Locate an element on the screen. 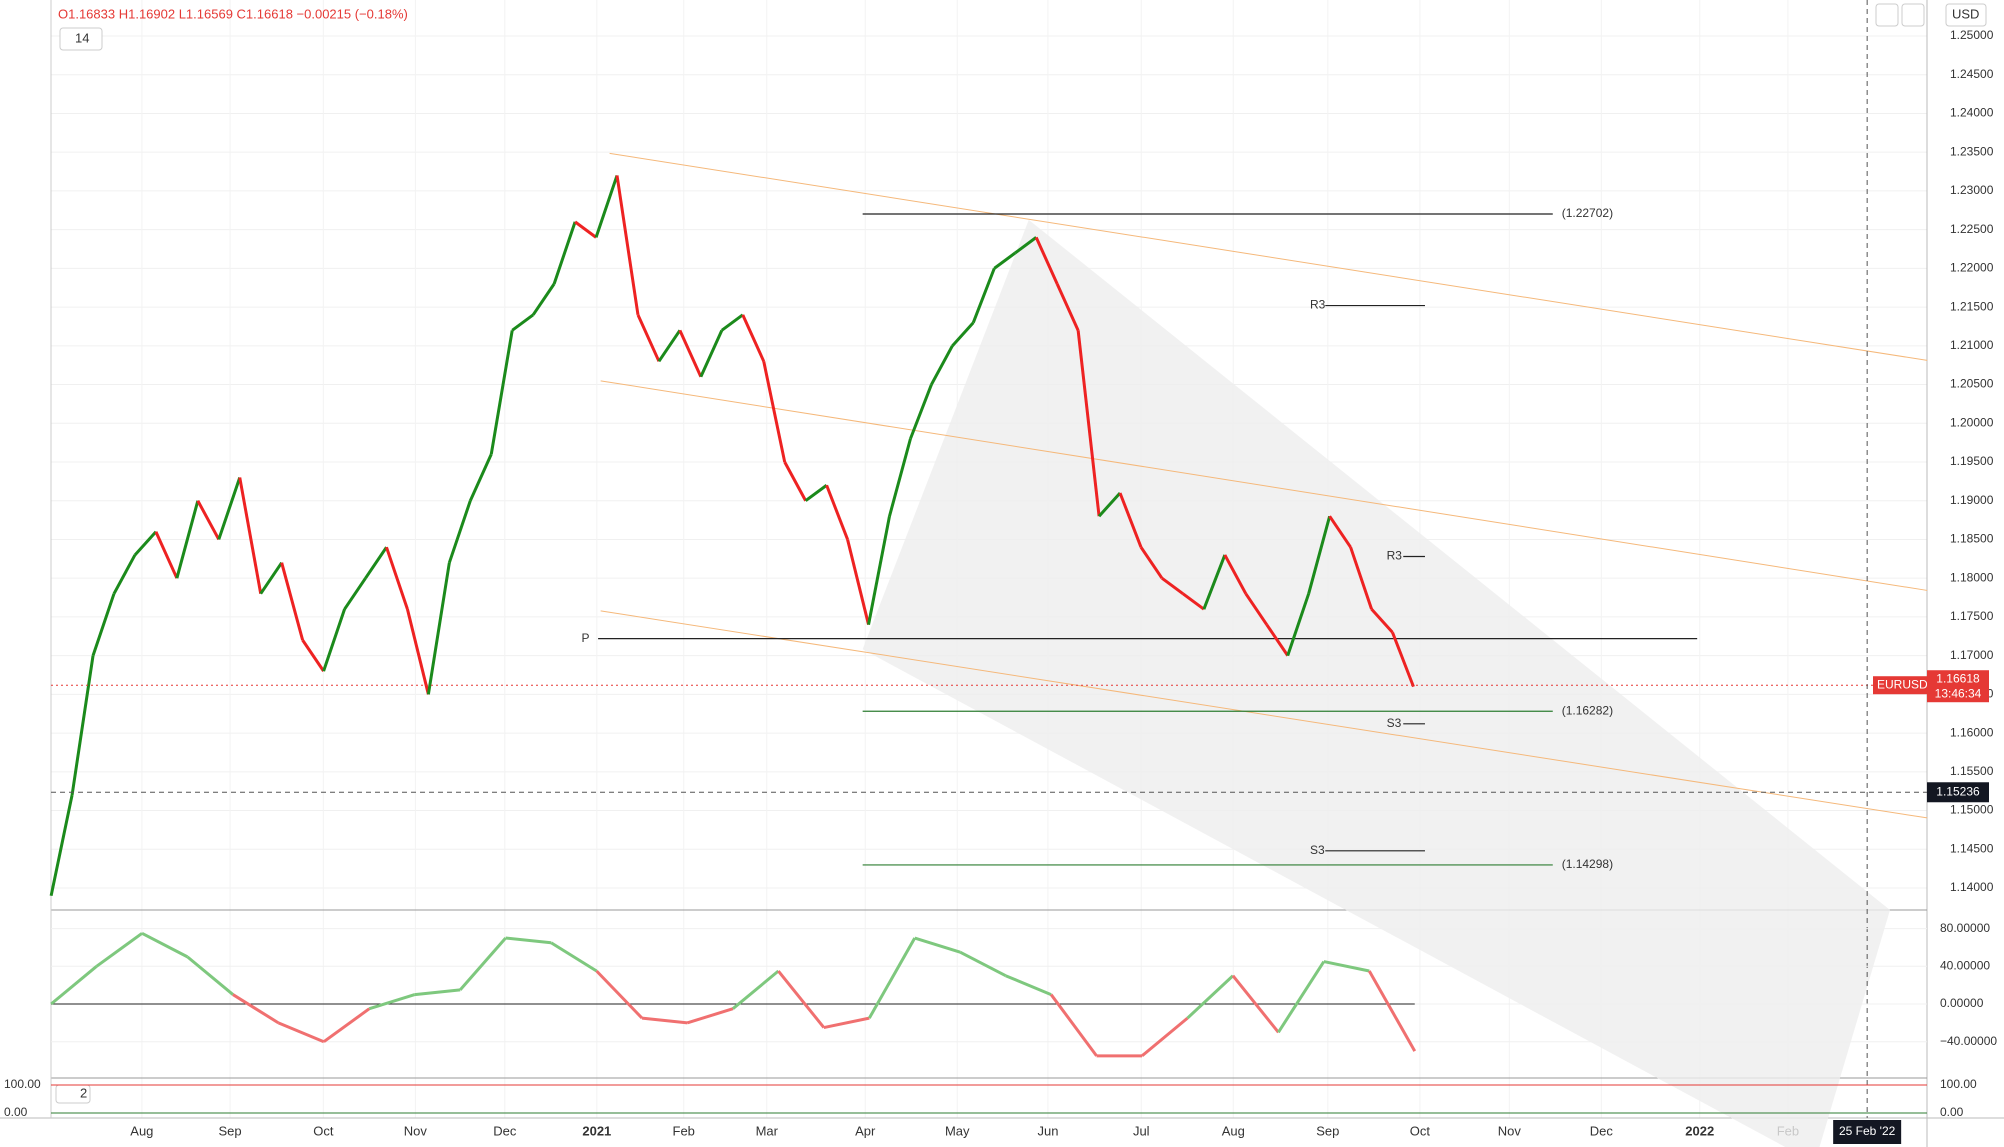 The width and height of the screenshot is (2004, 1147). x-tick-label: May is located at coordinates (957, 1130).